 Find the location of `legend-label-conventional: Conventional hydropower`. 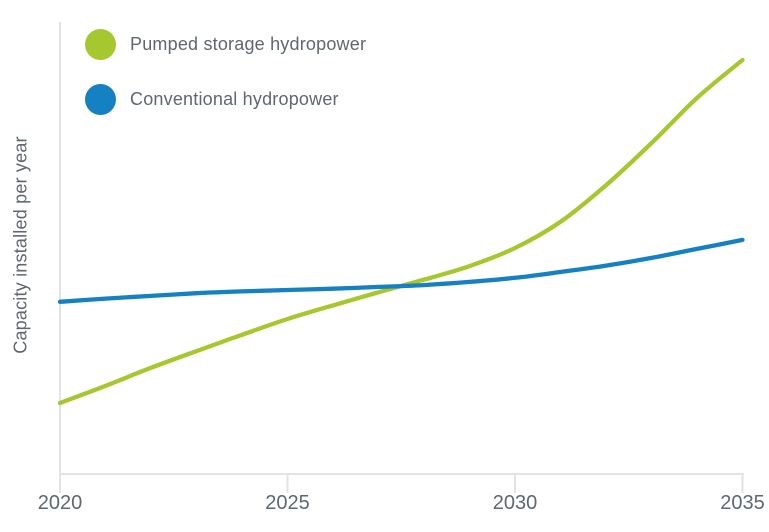

legend-label-conventional: Conventional hydropower is located at coordinates (234, 99).